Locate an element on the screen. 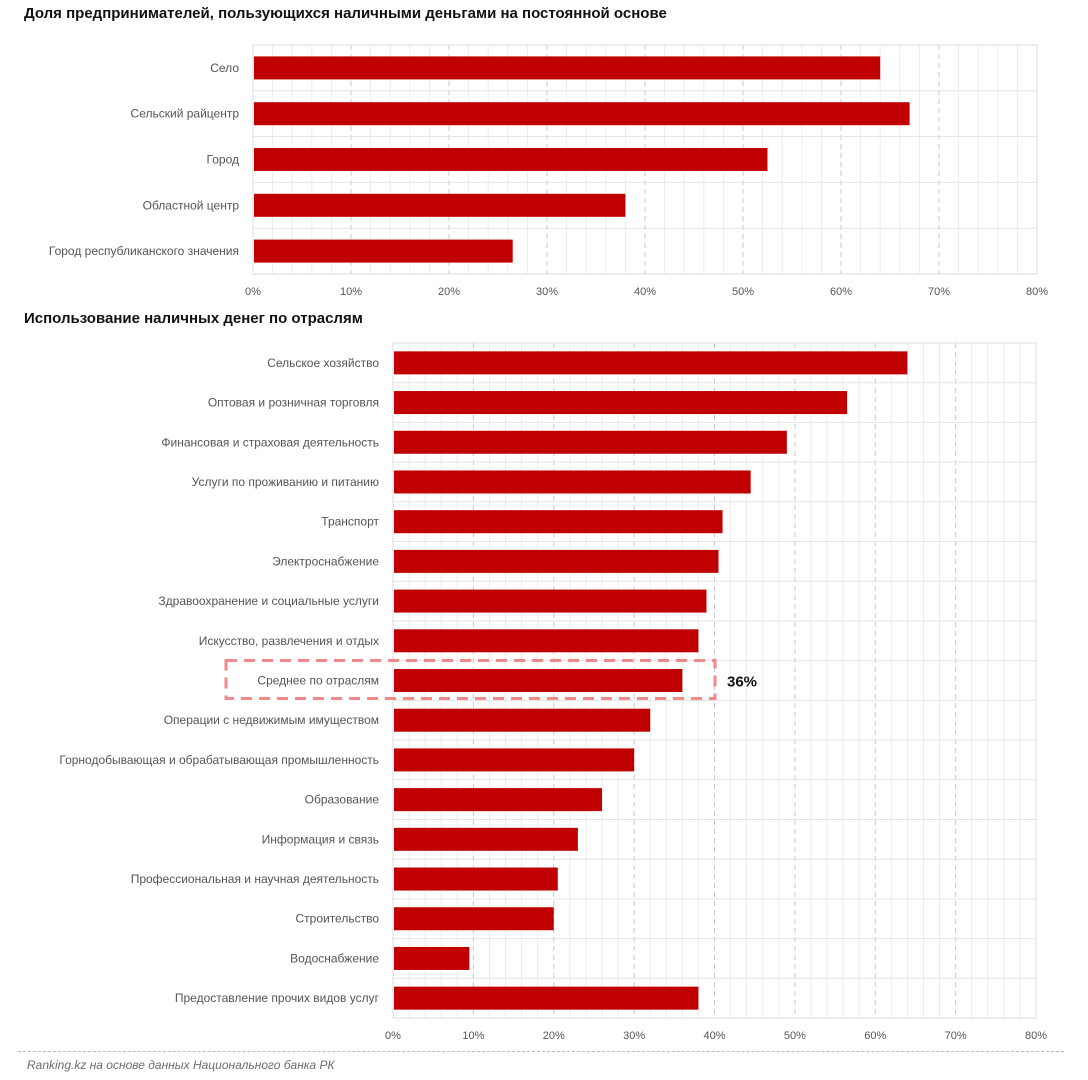 The width and height of the screenshot is (1088, 1080). category-label: Услуги по проживанию и питанию is located at coordinates (285, 482).